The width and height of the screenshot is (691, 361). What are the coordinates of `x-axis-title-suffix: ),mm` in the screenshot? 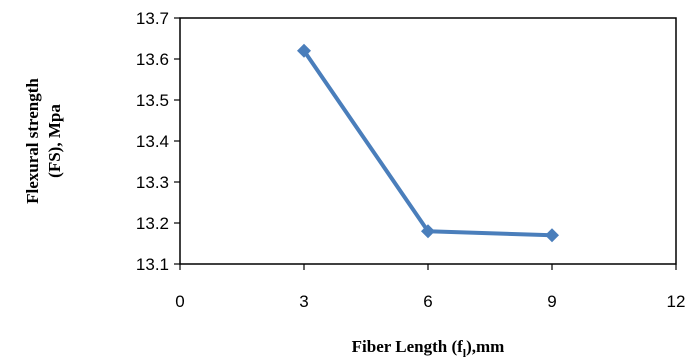 It's located at (485, 346).